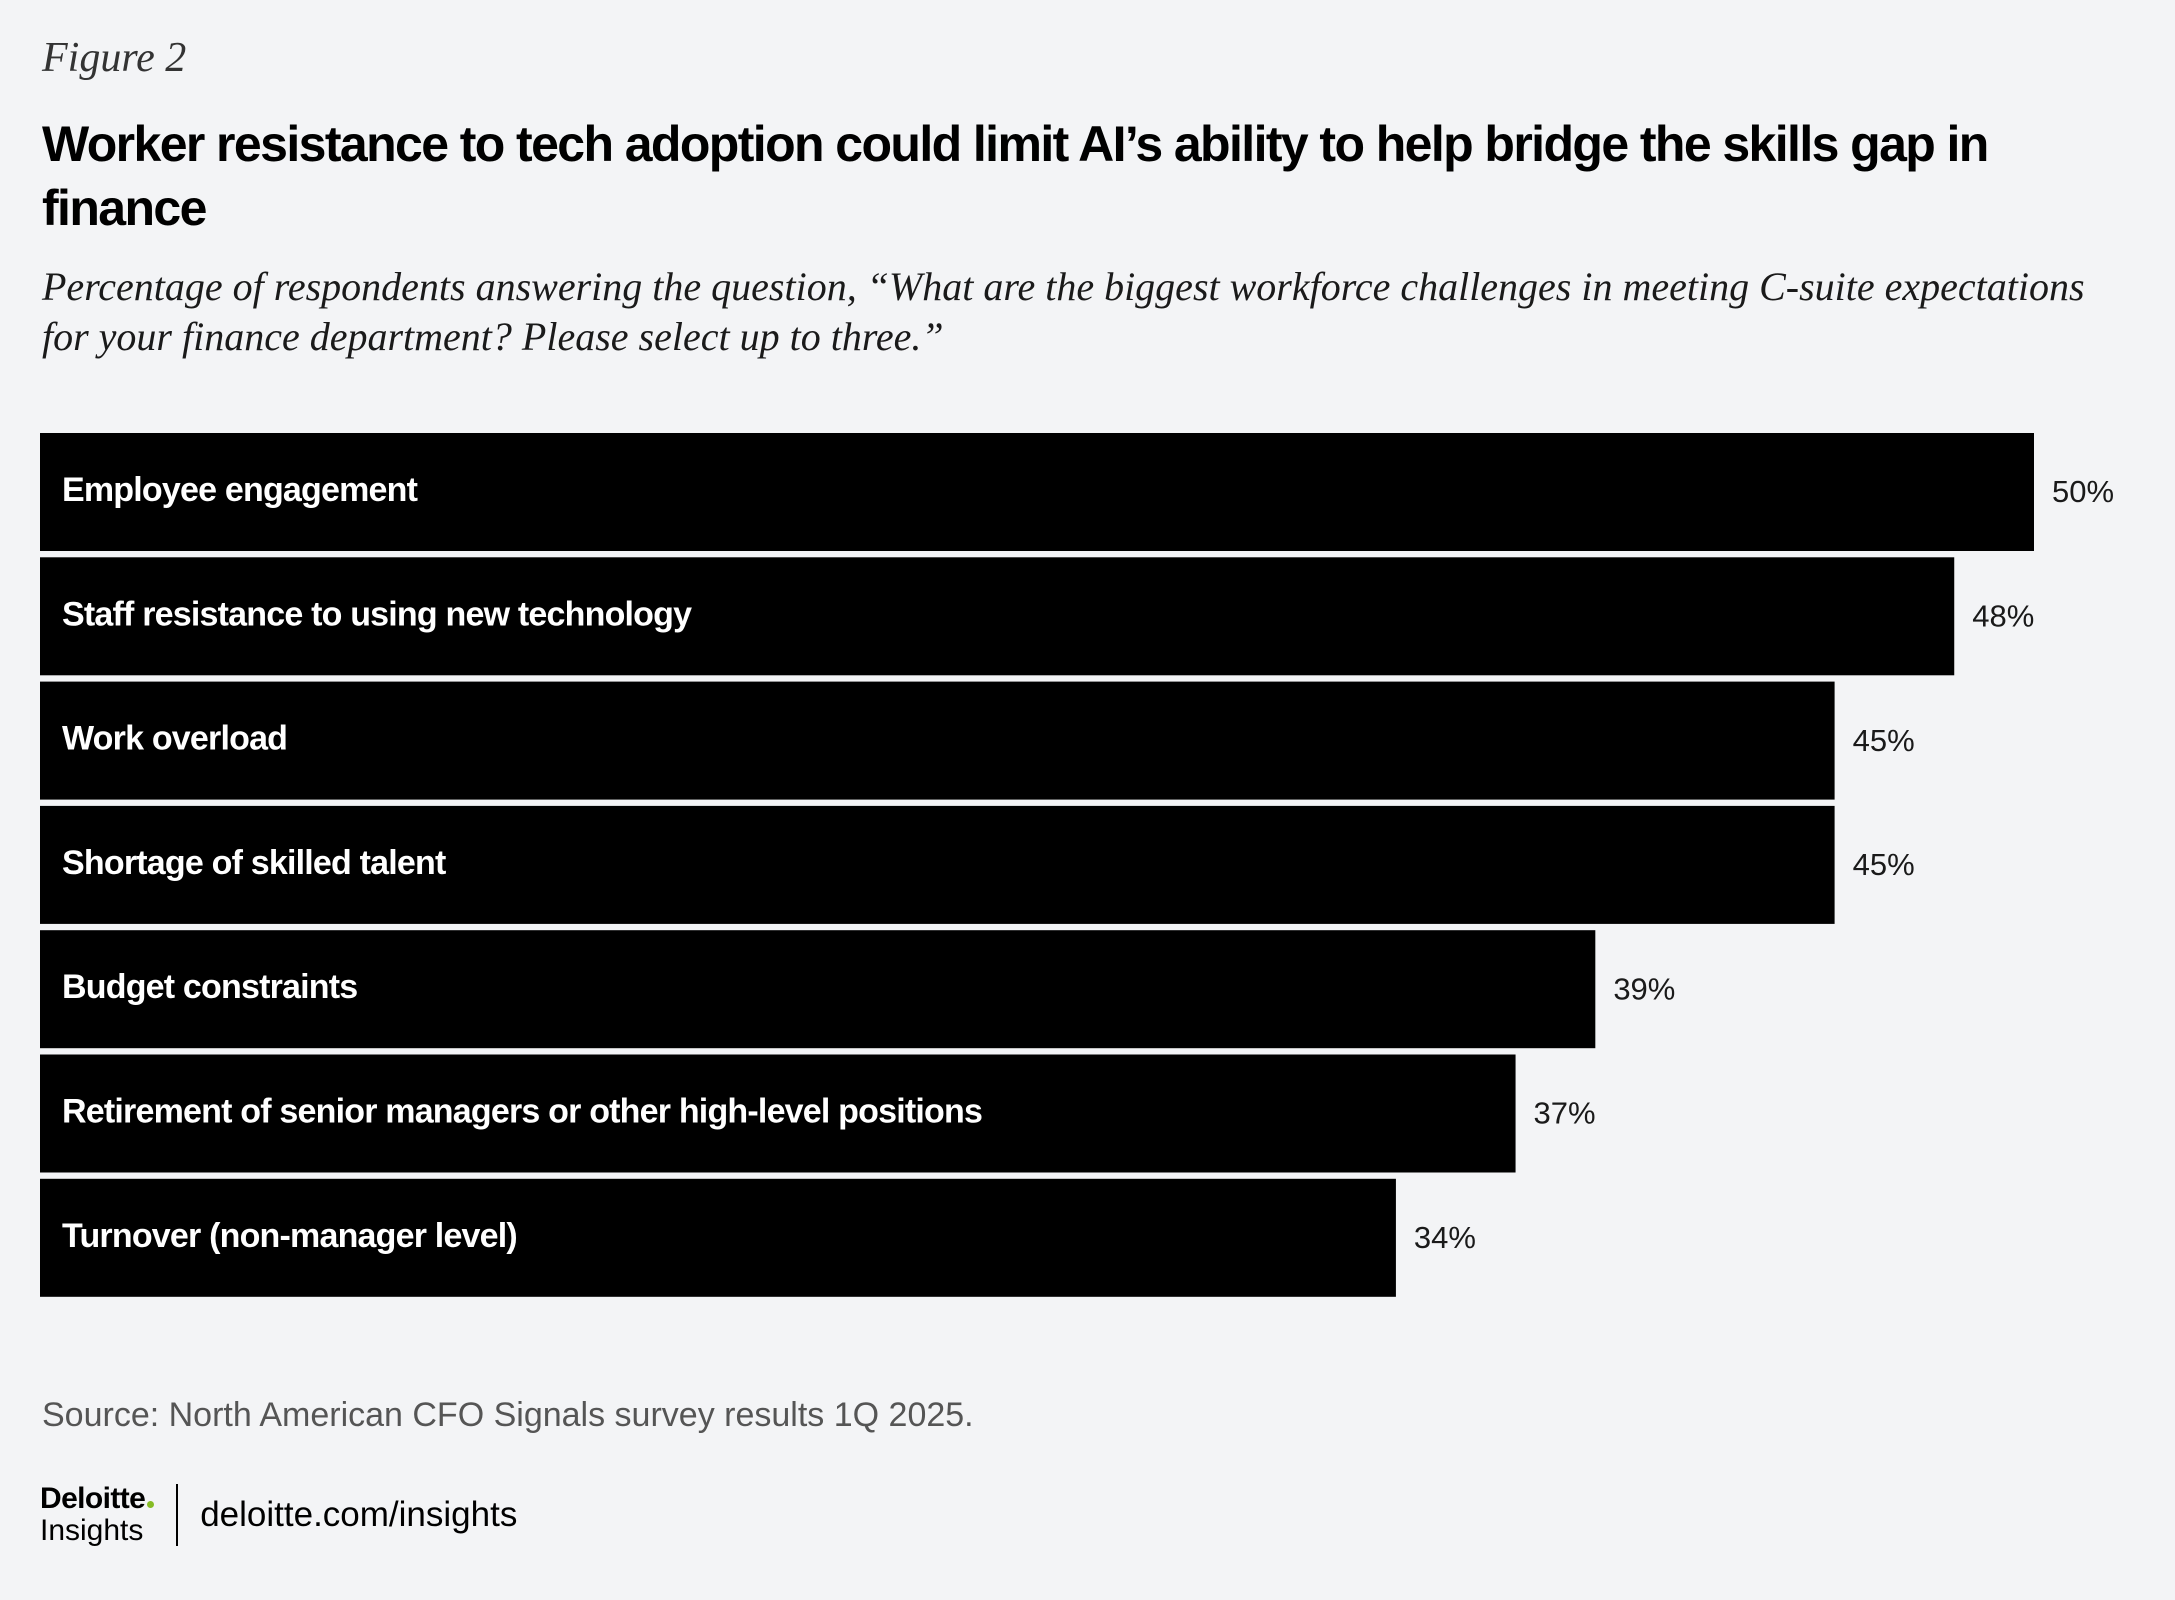 The height and width of the screenshot is (1600, 2175). What do you see at coordinates (2083, 491) in the screenshot?
I see `bar-value-label: 50%` at bounding box center [2083, 491].